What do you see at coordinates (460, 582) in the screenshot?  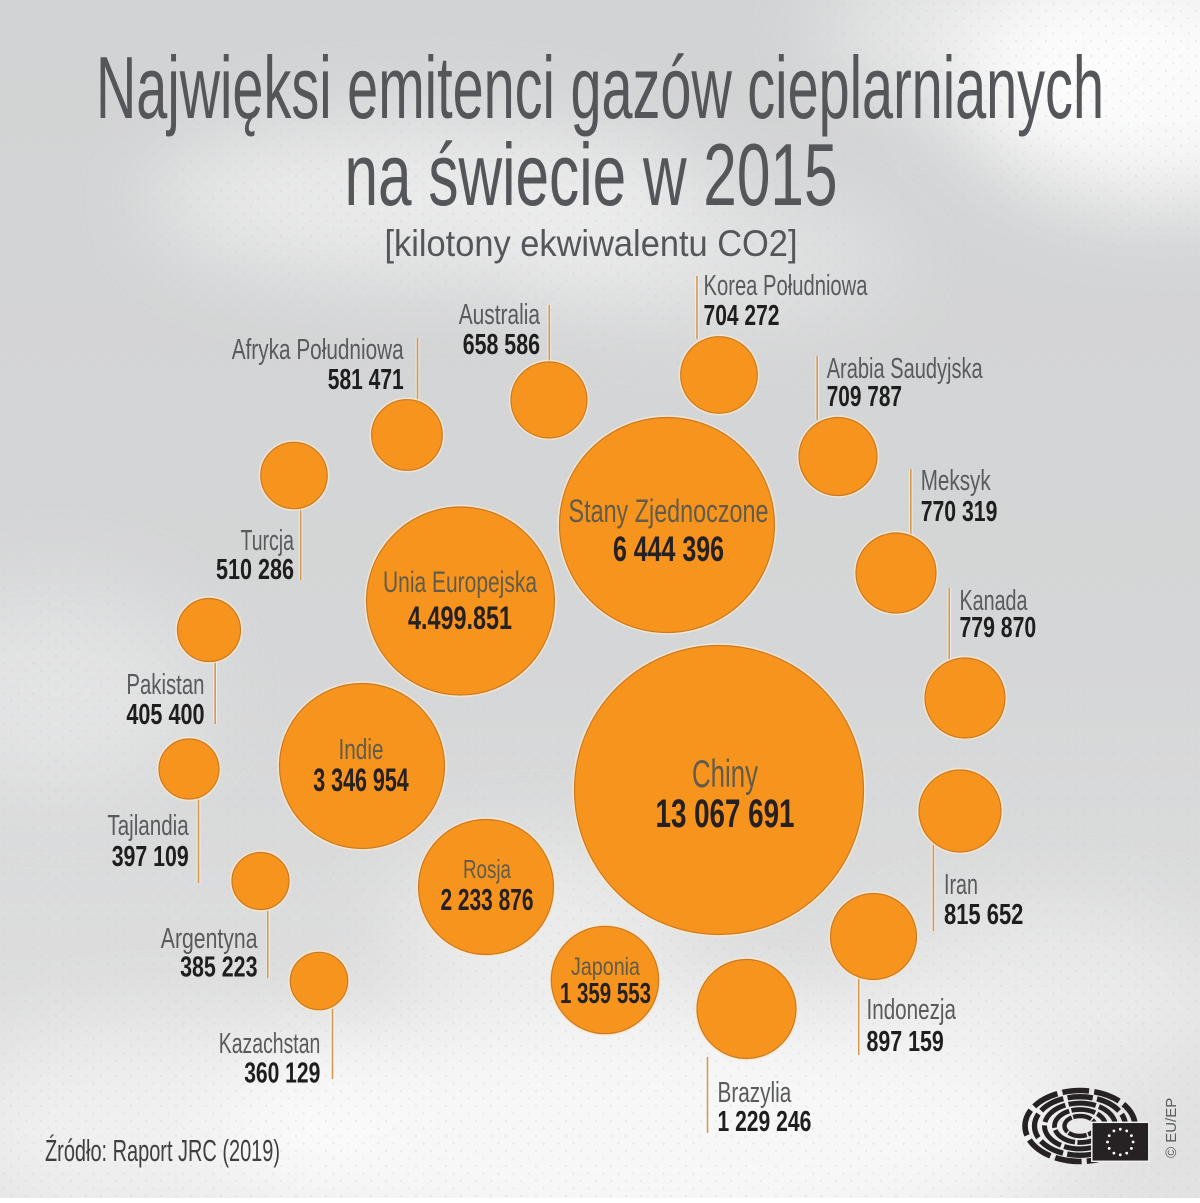 I see `svg-text: Unia Europejska` at bounding box center [460, 582].